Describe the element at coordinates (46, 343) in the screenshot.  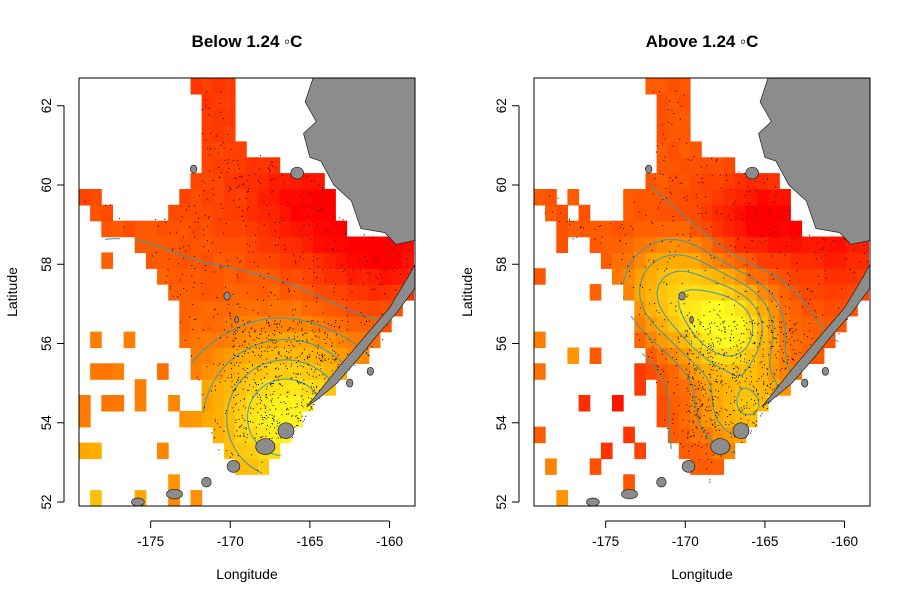
I see `y-tick-label: 56` at that location.